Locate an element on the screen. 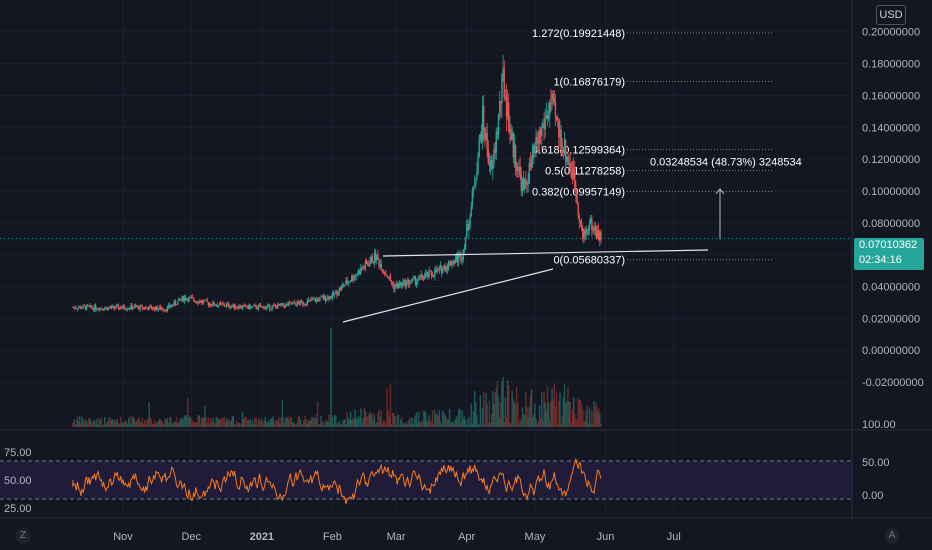  price-tick-label: 0.02000000 is located at coordinates (891, 319).